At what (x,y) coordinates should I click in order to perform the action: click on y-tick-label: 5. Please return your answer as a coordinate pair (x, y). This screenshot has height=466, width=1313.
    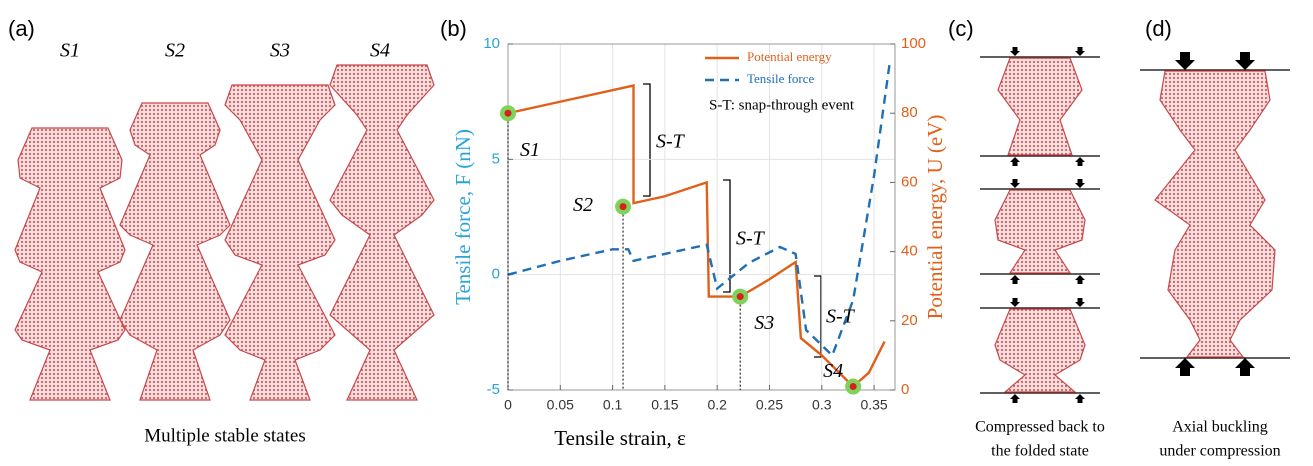
    Looking at the image, I should click on (496, 158).